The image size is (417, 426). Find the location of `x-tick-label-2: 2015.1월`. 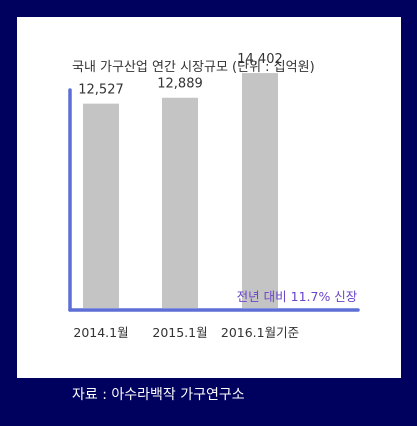

x-tick-label-2: 2015.1월 is located at coordinates (179, 332).